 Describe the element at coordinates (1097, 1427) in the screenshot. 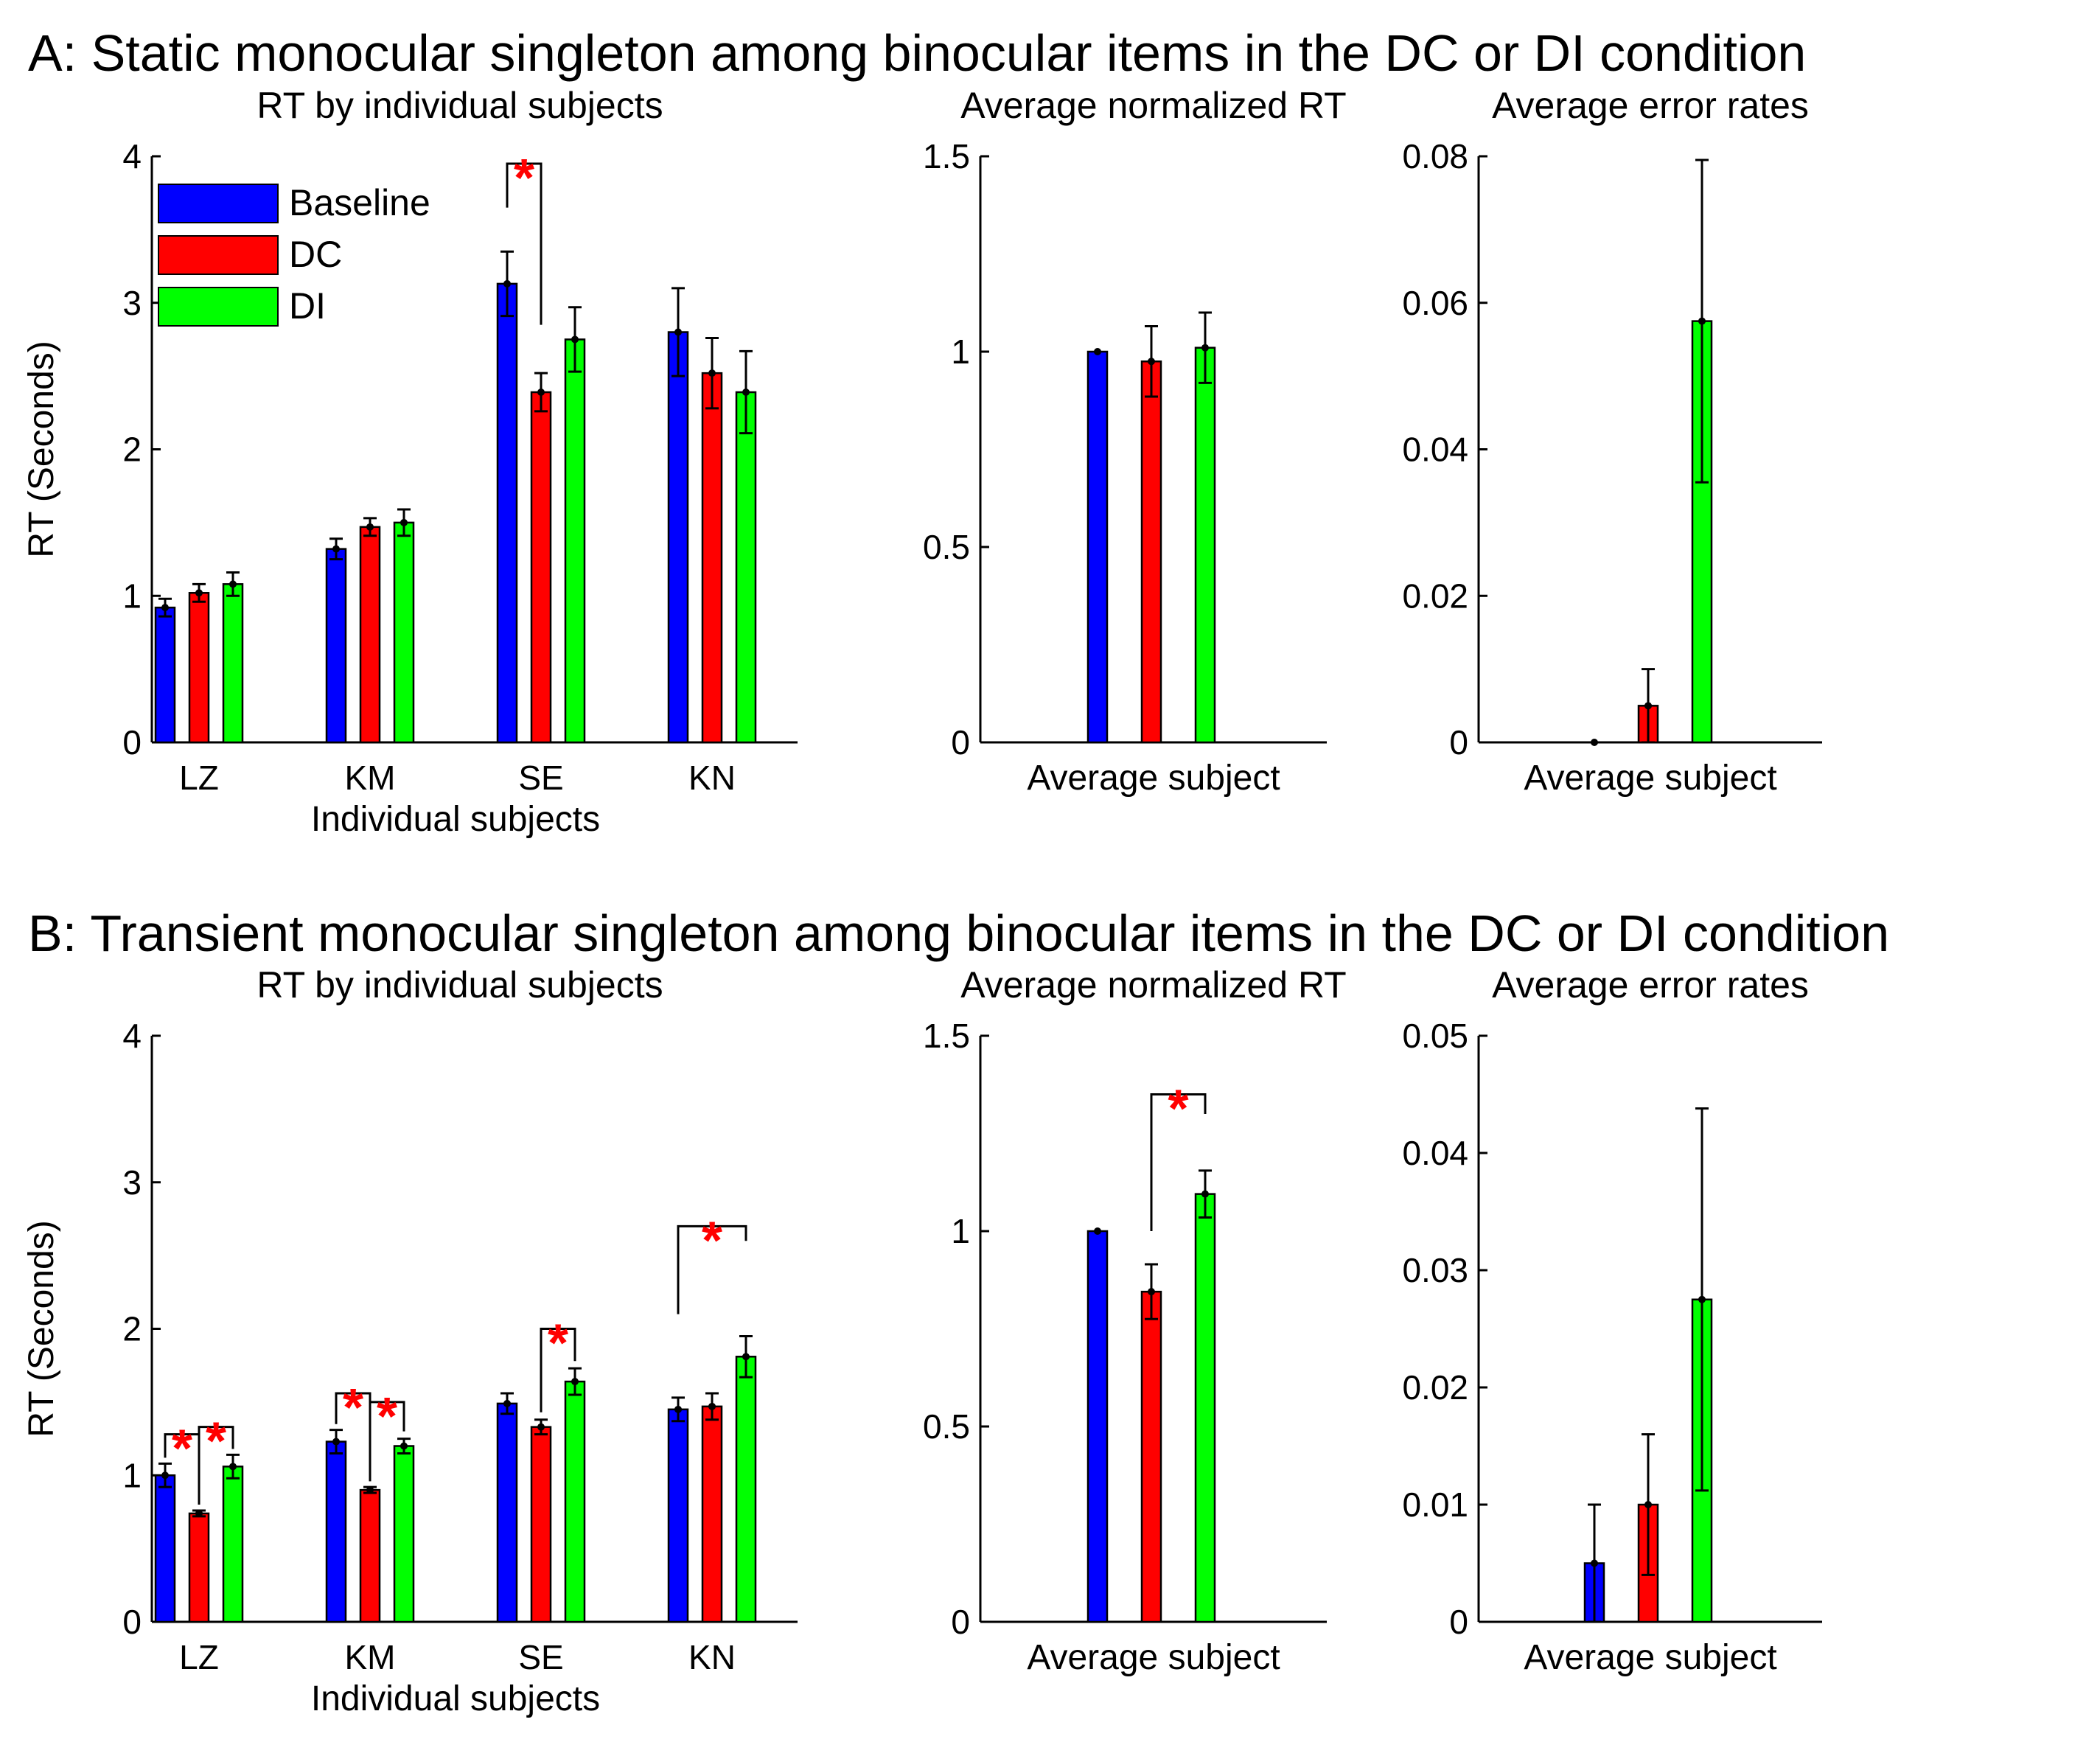

I see `bar-Baseline` at that location.